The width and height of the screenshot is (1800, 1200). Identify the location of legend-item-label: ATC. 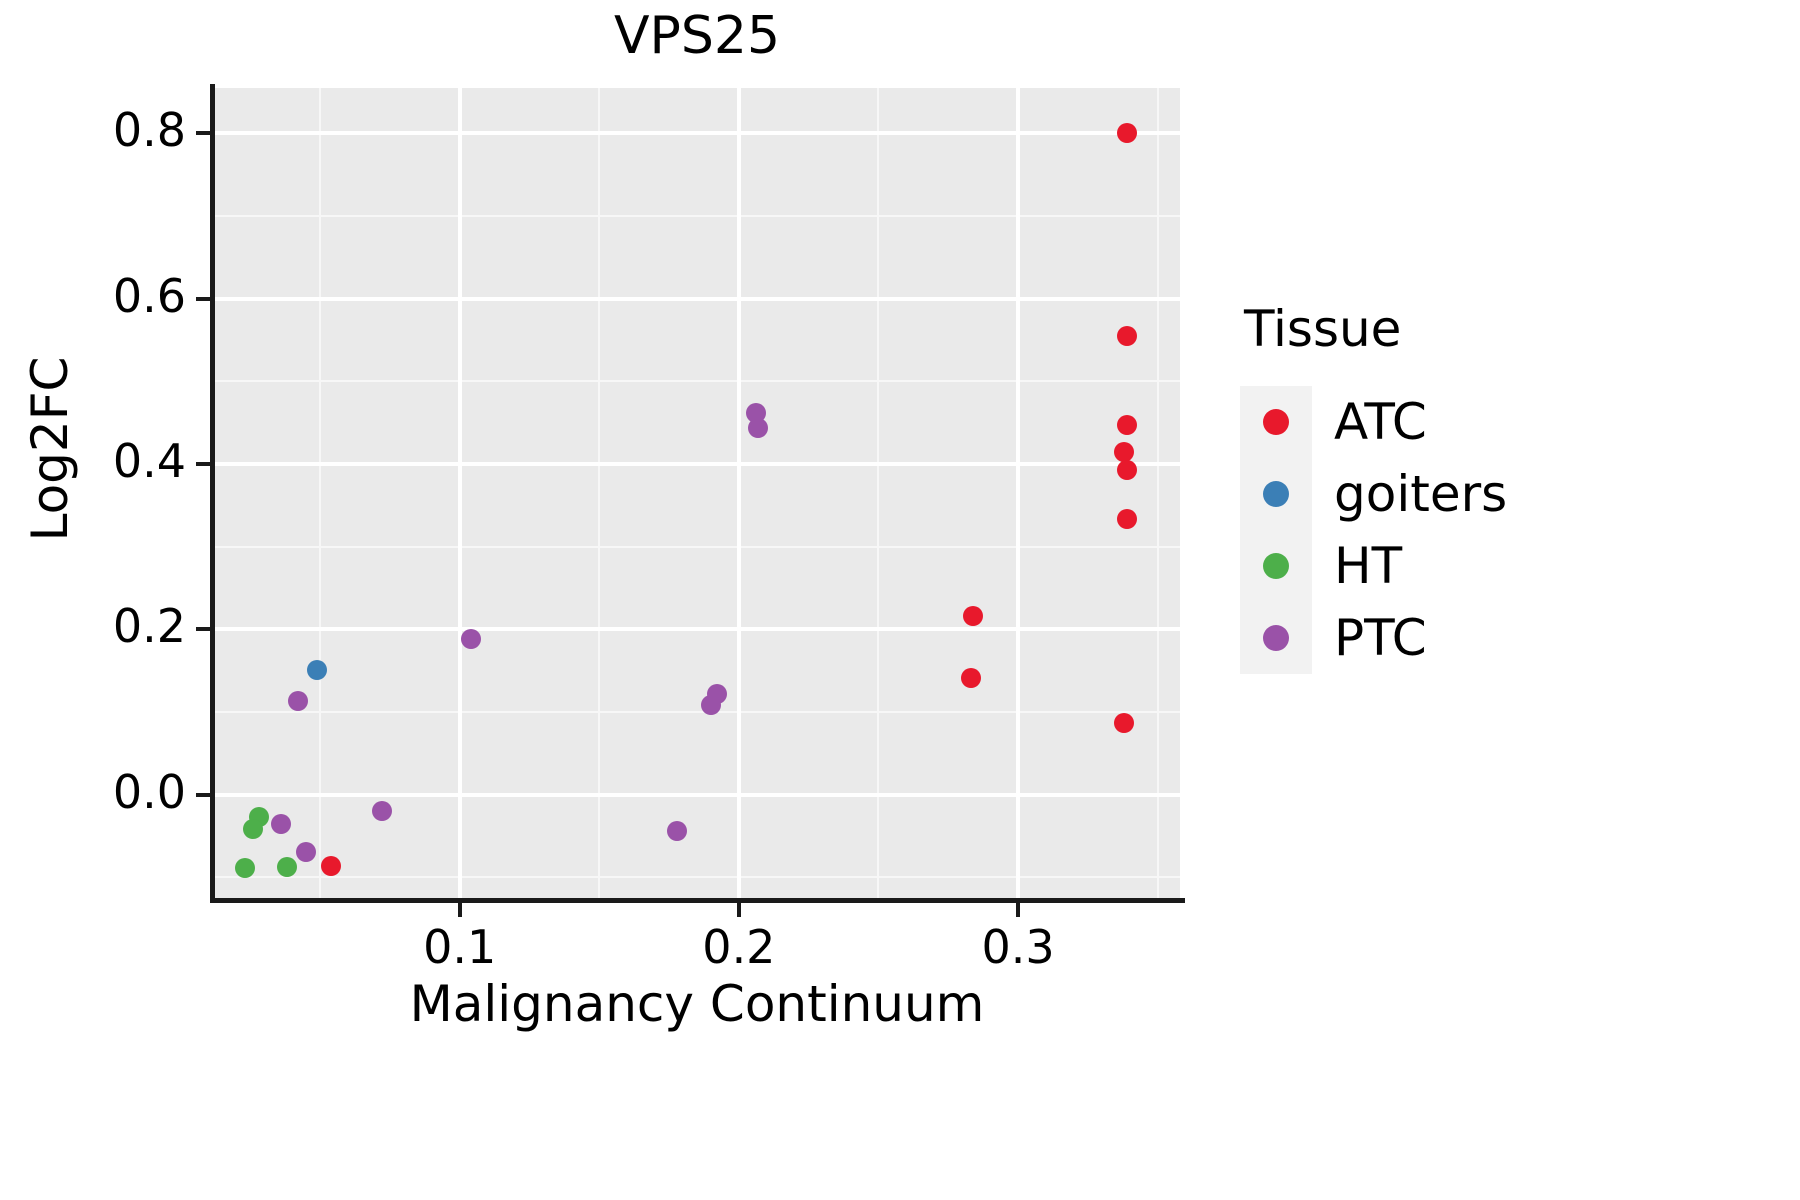
(1380, 422).